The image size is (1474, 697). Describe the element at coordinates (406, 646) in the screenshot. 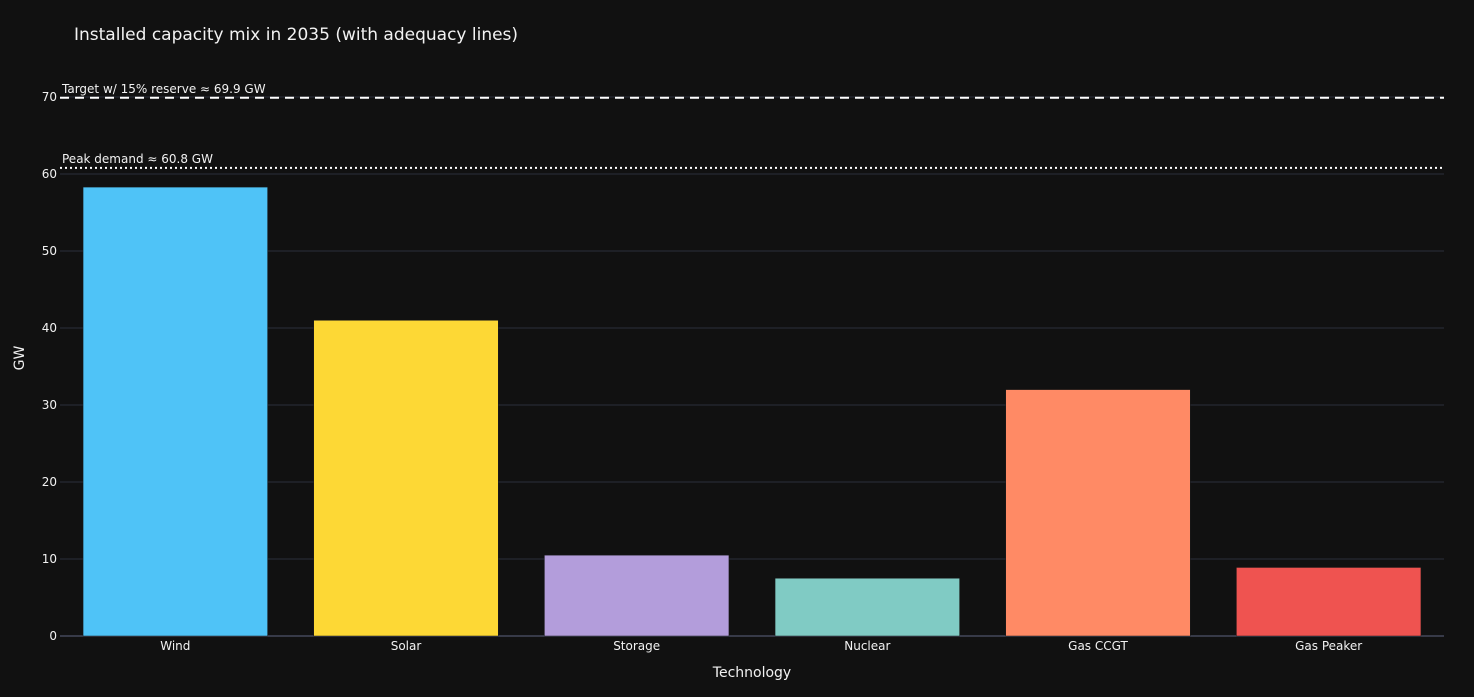

I see `x-tick-label-solar: Solar` at that location.